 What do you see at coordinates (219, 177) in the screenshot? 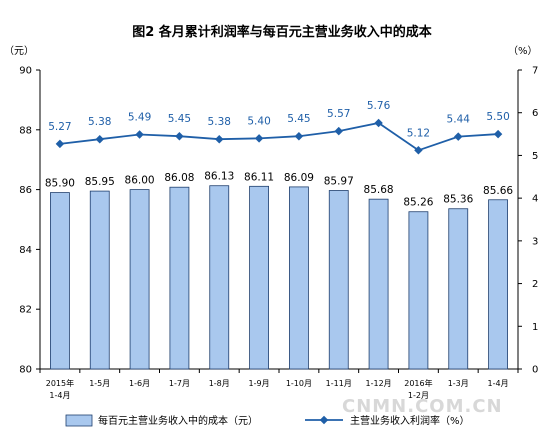
I see `bar-value-label: 86.13` at bounding box center [219, 177].